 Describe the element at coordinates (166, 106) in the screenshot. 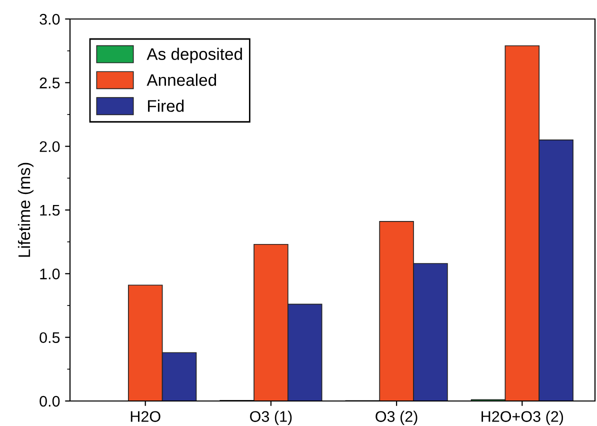

I see `legend-label: Fired` at that location.